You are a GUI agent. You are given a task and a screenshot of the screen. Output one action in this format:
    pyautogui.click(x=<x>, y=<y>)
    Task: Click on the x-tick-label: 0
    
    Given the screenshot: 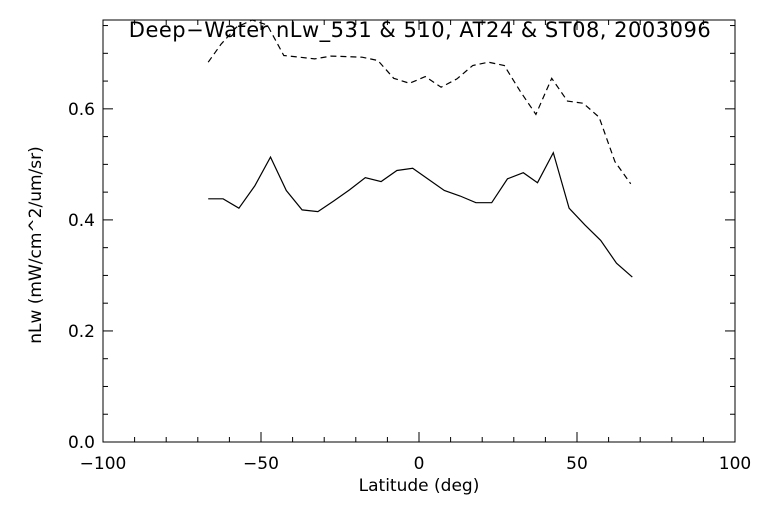 What is the action you would take?
    pyautogui.click(x=419, y=464)
    